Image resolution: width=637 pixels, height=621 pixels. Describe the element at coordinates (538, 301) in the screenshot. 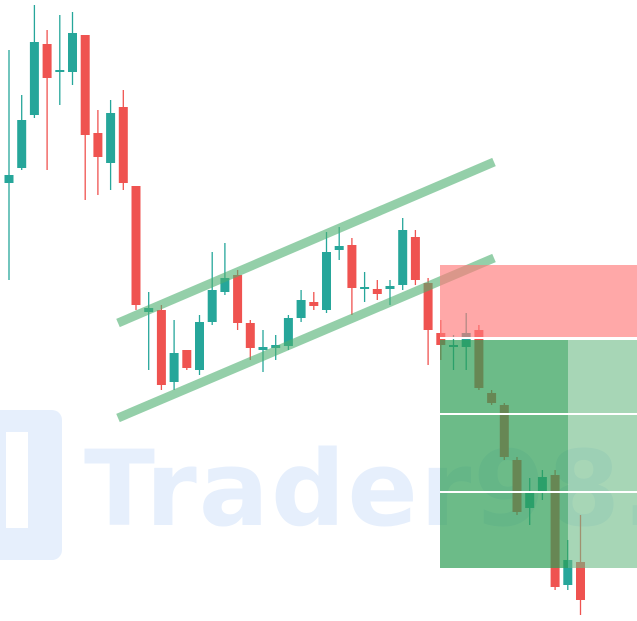

I see `stop-zone` at that location.